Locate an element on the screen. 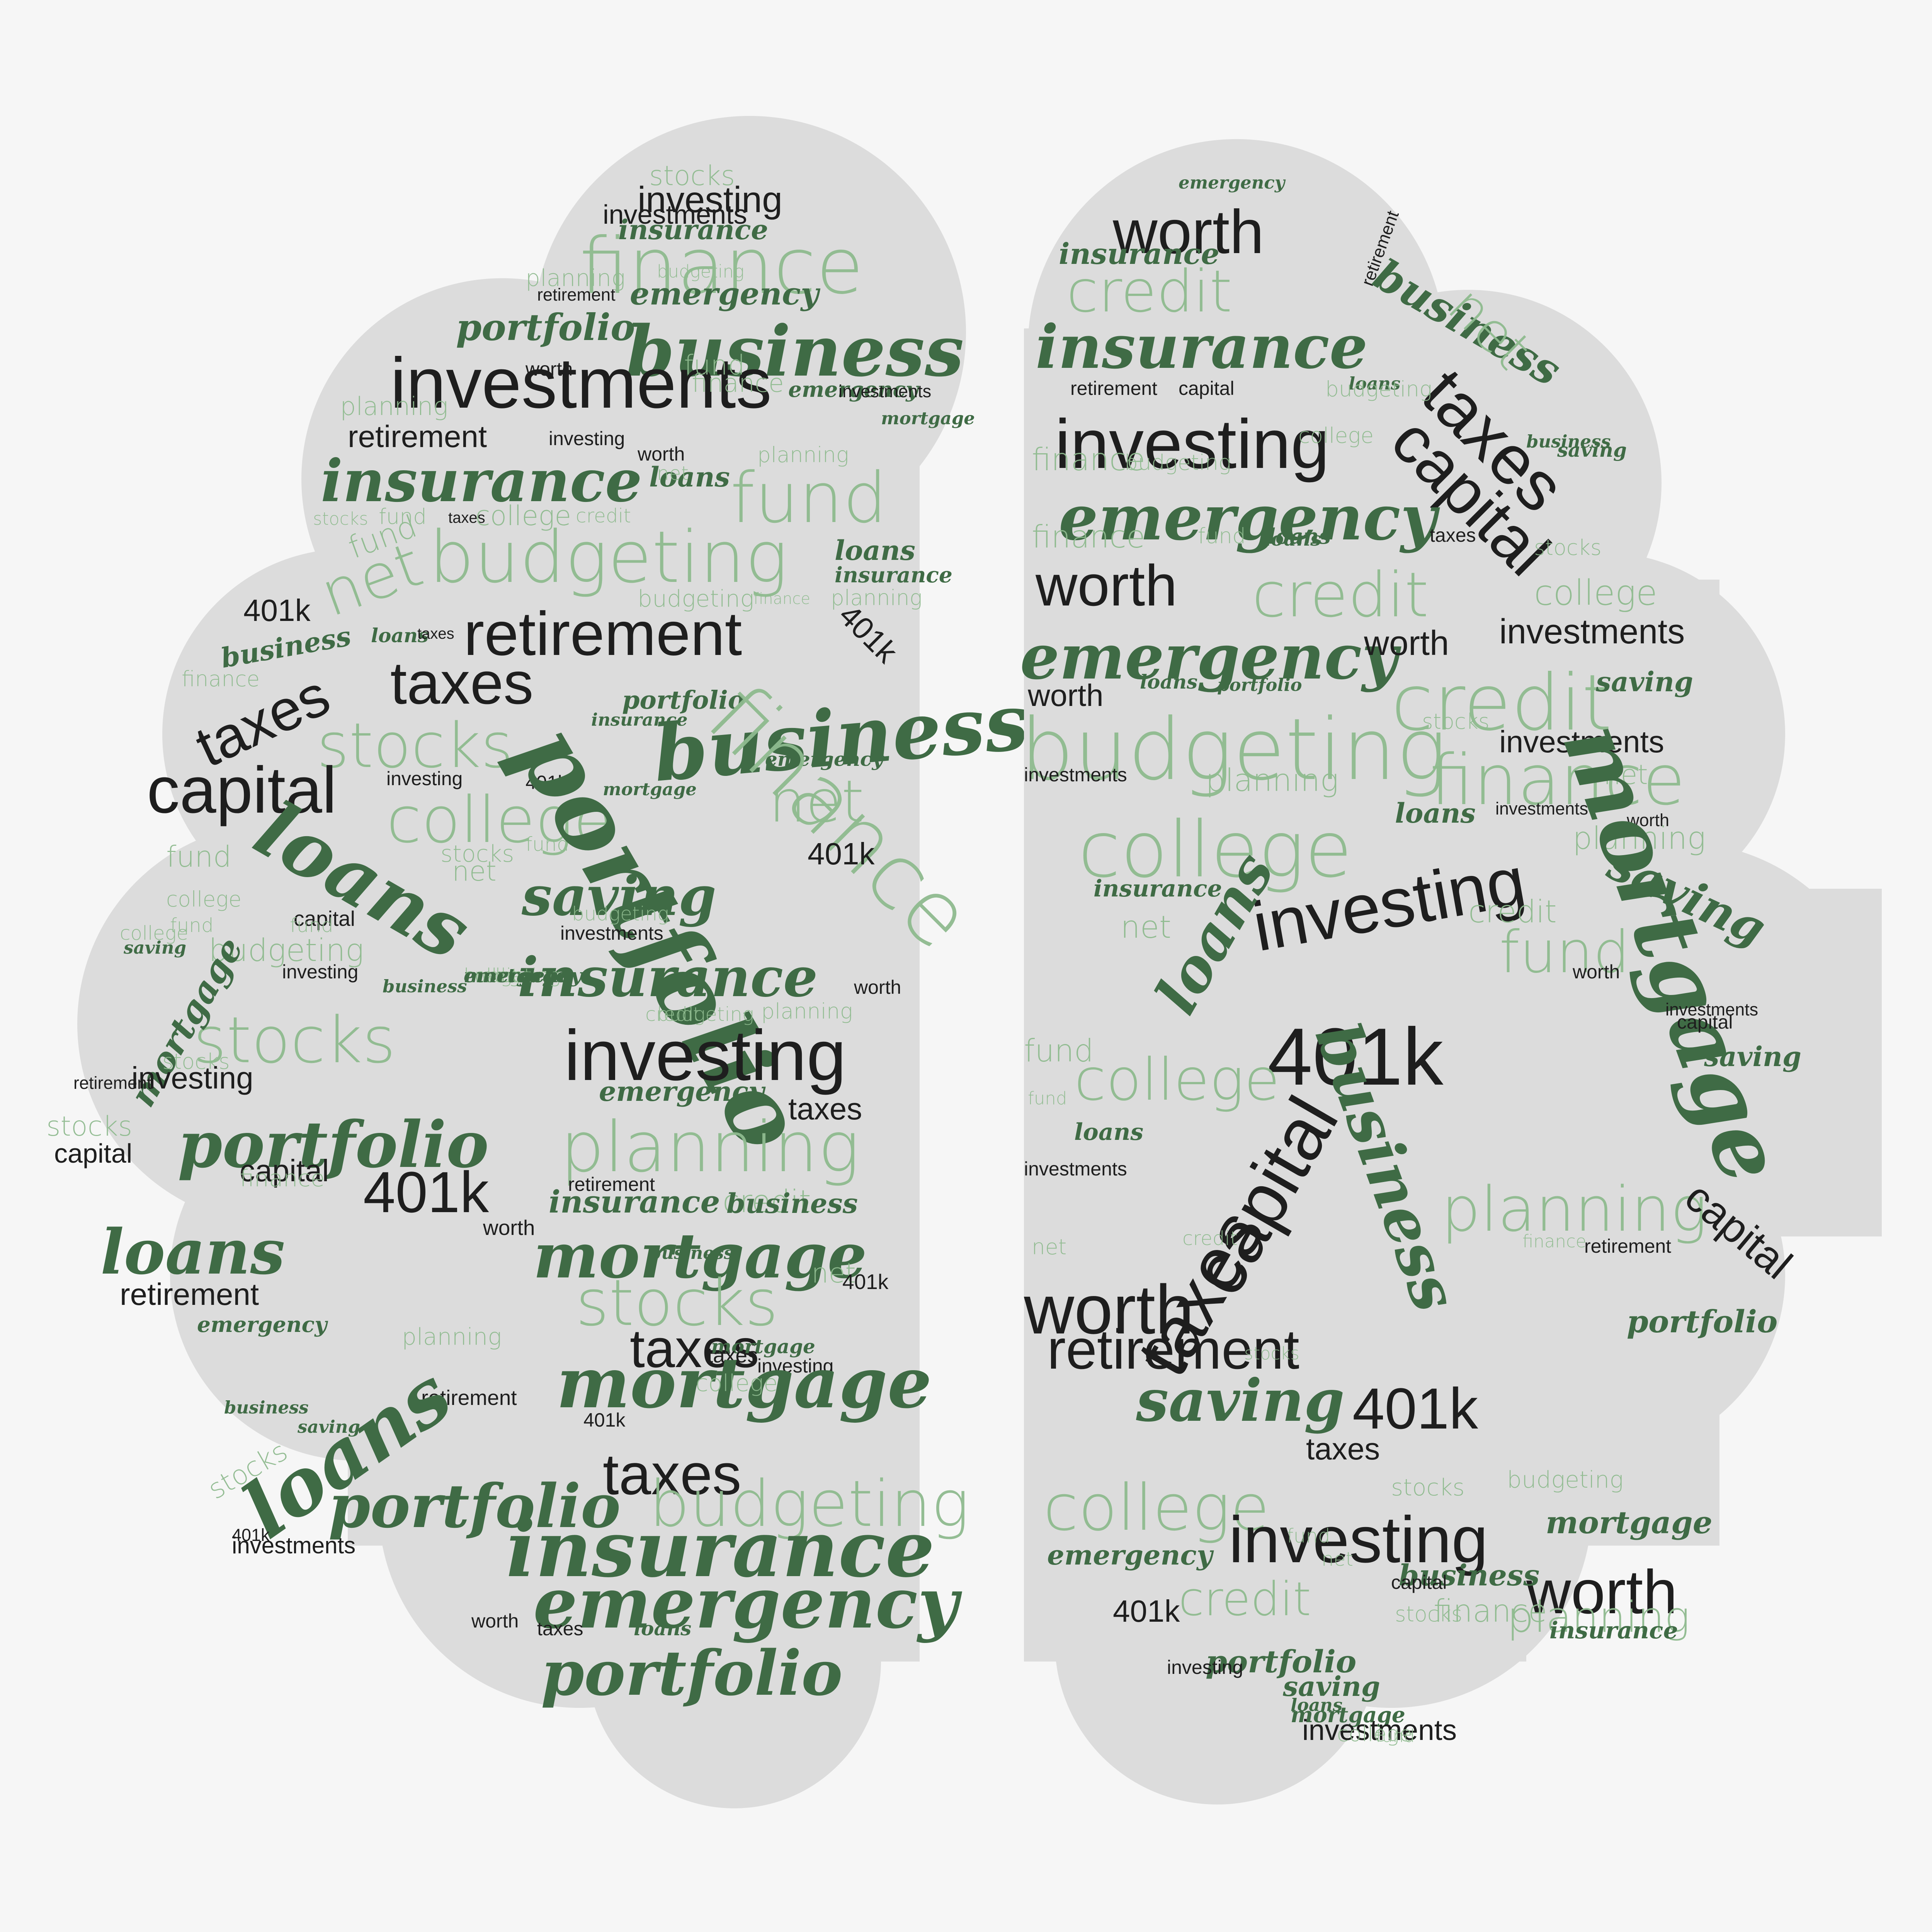  right-cloud-word: insurance is located at coordinates (1158, 889).